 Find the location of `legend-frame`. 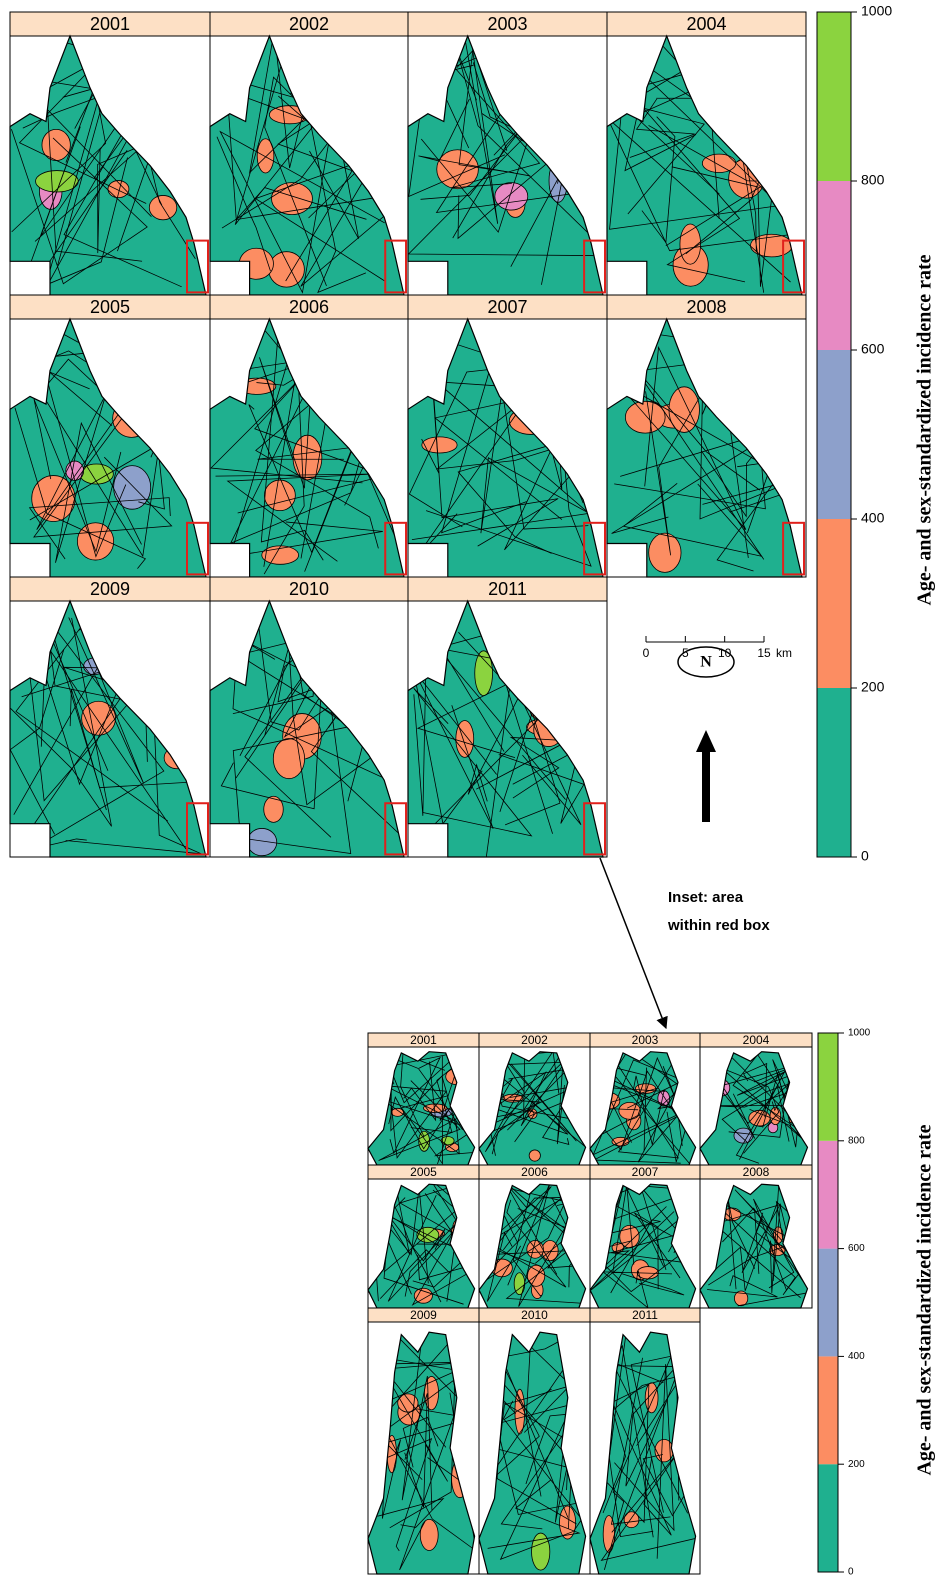

legend-frame is located at coordinates (834, 434).